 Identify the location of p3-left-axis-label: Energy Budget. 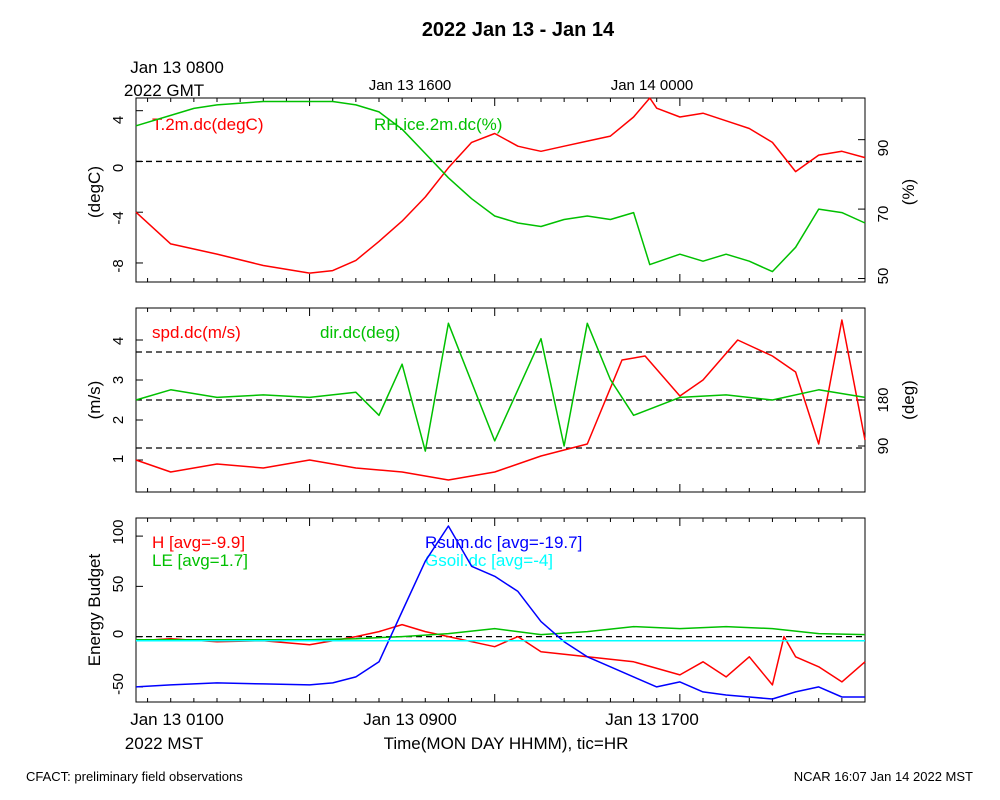
(94, 609).